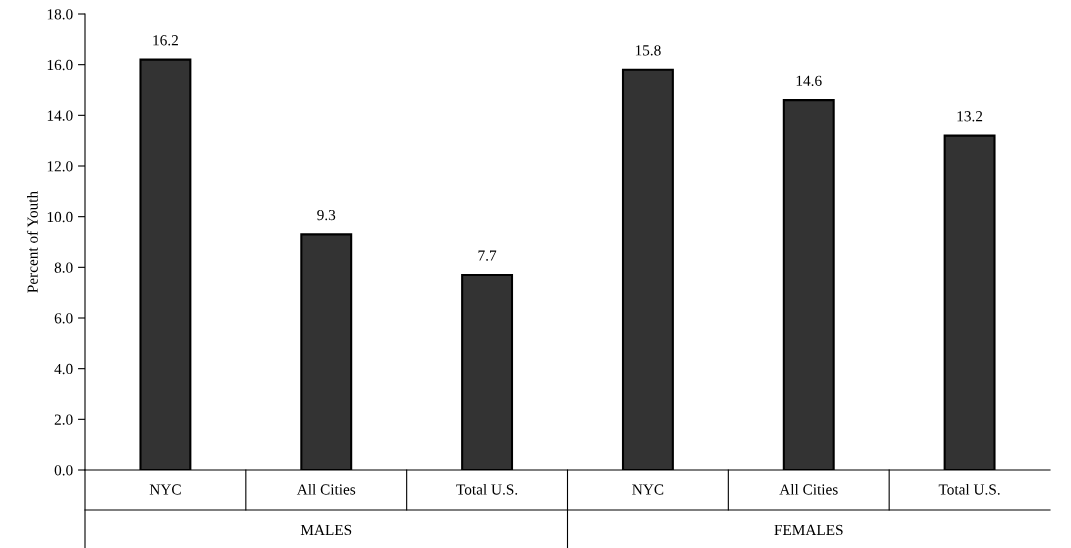 The image size is (1071, 548). I want to click on y-axis-title: Percent of Youth, so click(32, 242).